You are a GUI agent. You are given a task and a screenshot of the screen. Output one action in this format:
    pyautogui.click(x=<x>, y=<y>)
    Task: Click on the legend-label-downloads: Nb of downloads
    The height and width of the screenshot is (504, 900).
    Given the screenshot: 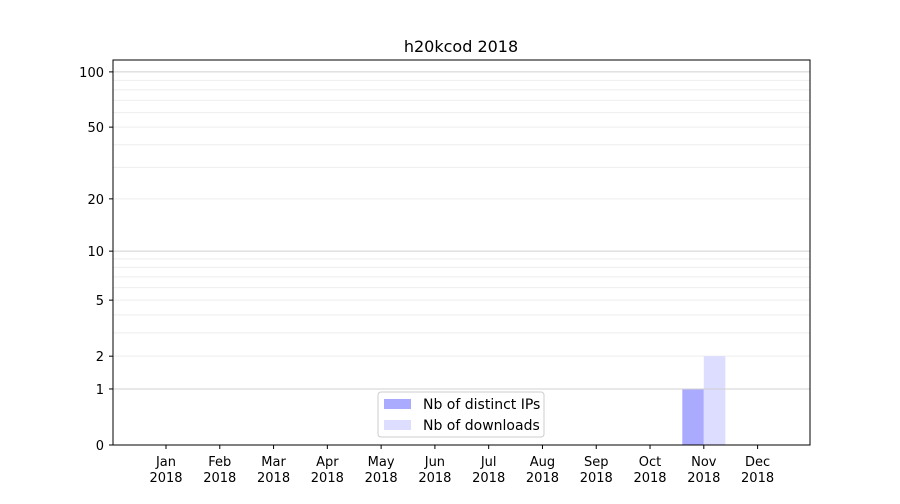 What is the action you would take?
    pyautogui.click(x=481, y=426)
    